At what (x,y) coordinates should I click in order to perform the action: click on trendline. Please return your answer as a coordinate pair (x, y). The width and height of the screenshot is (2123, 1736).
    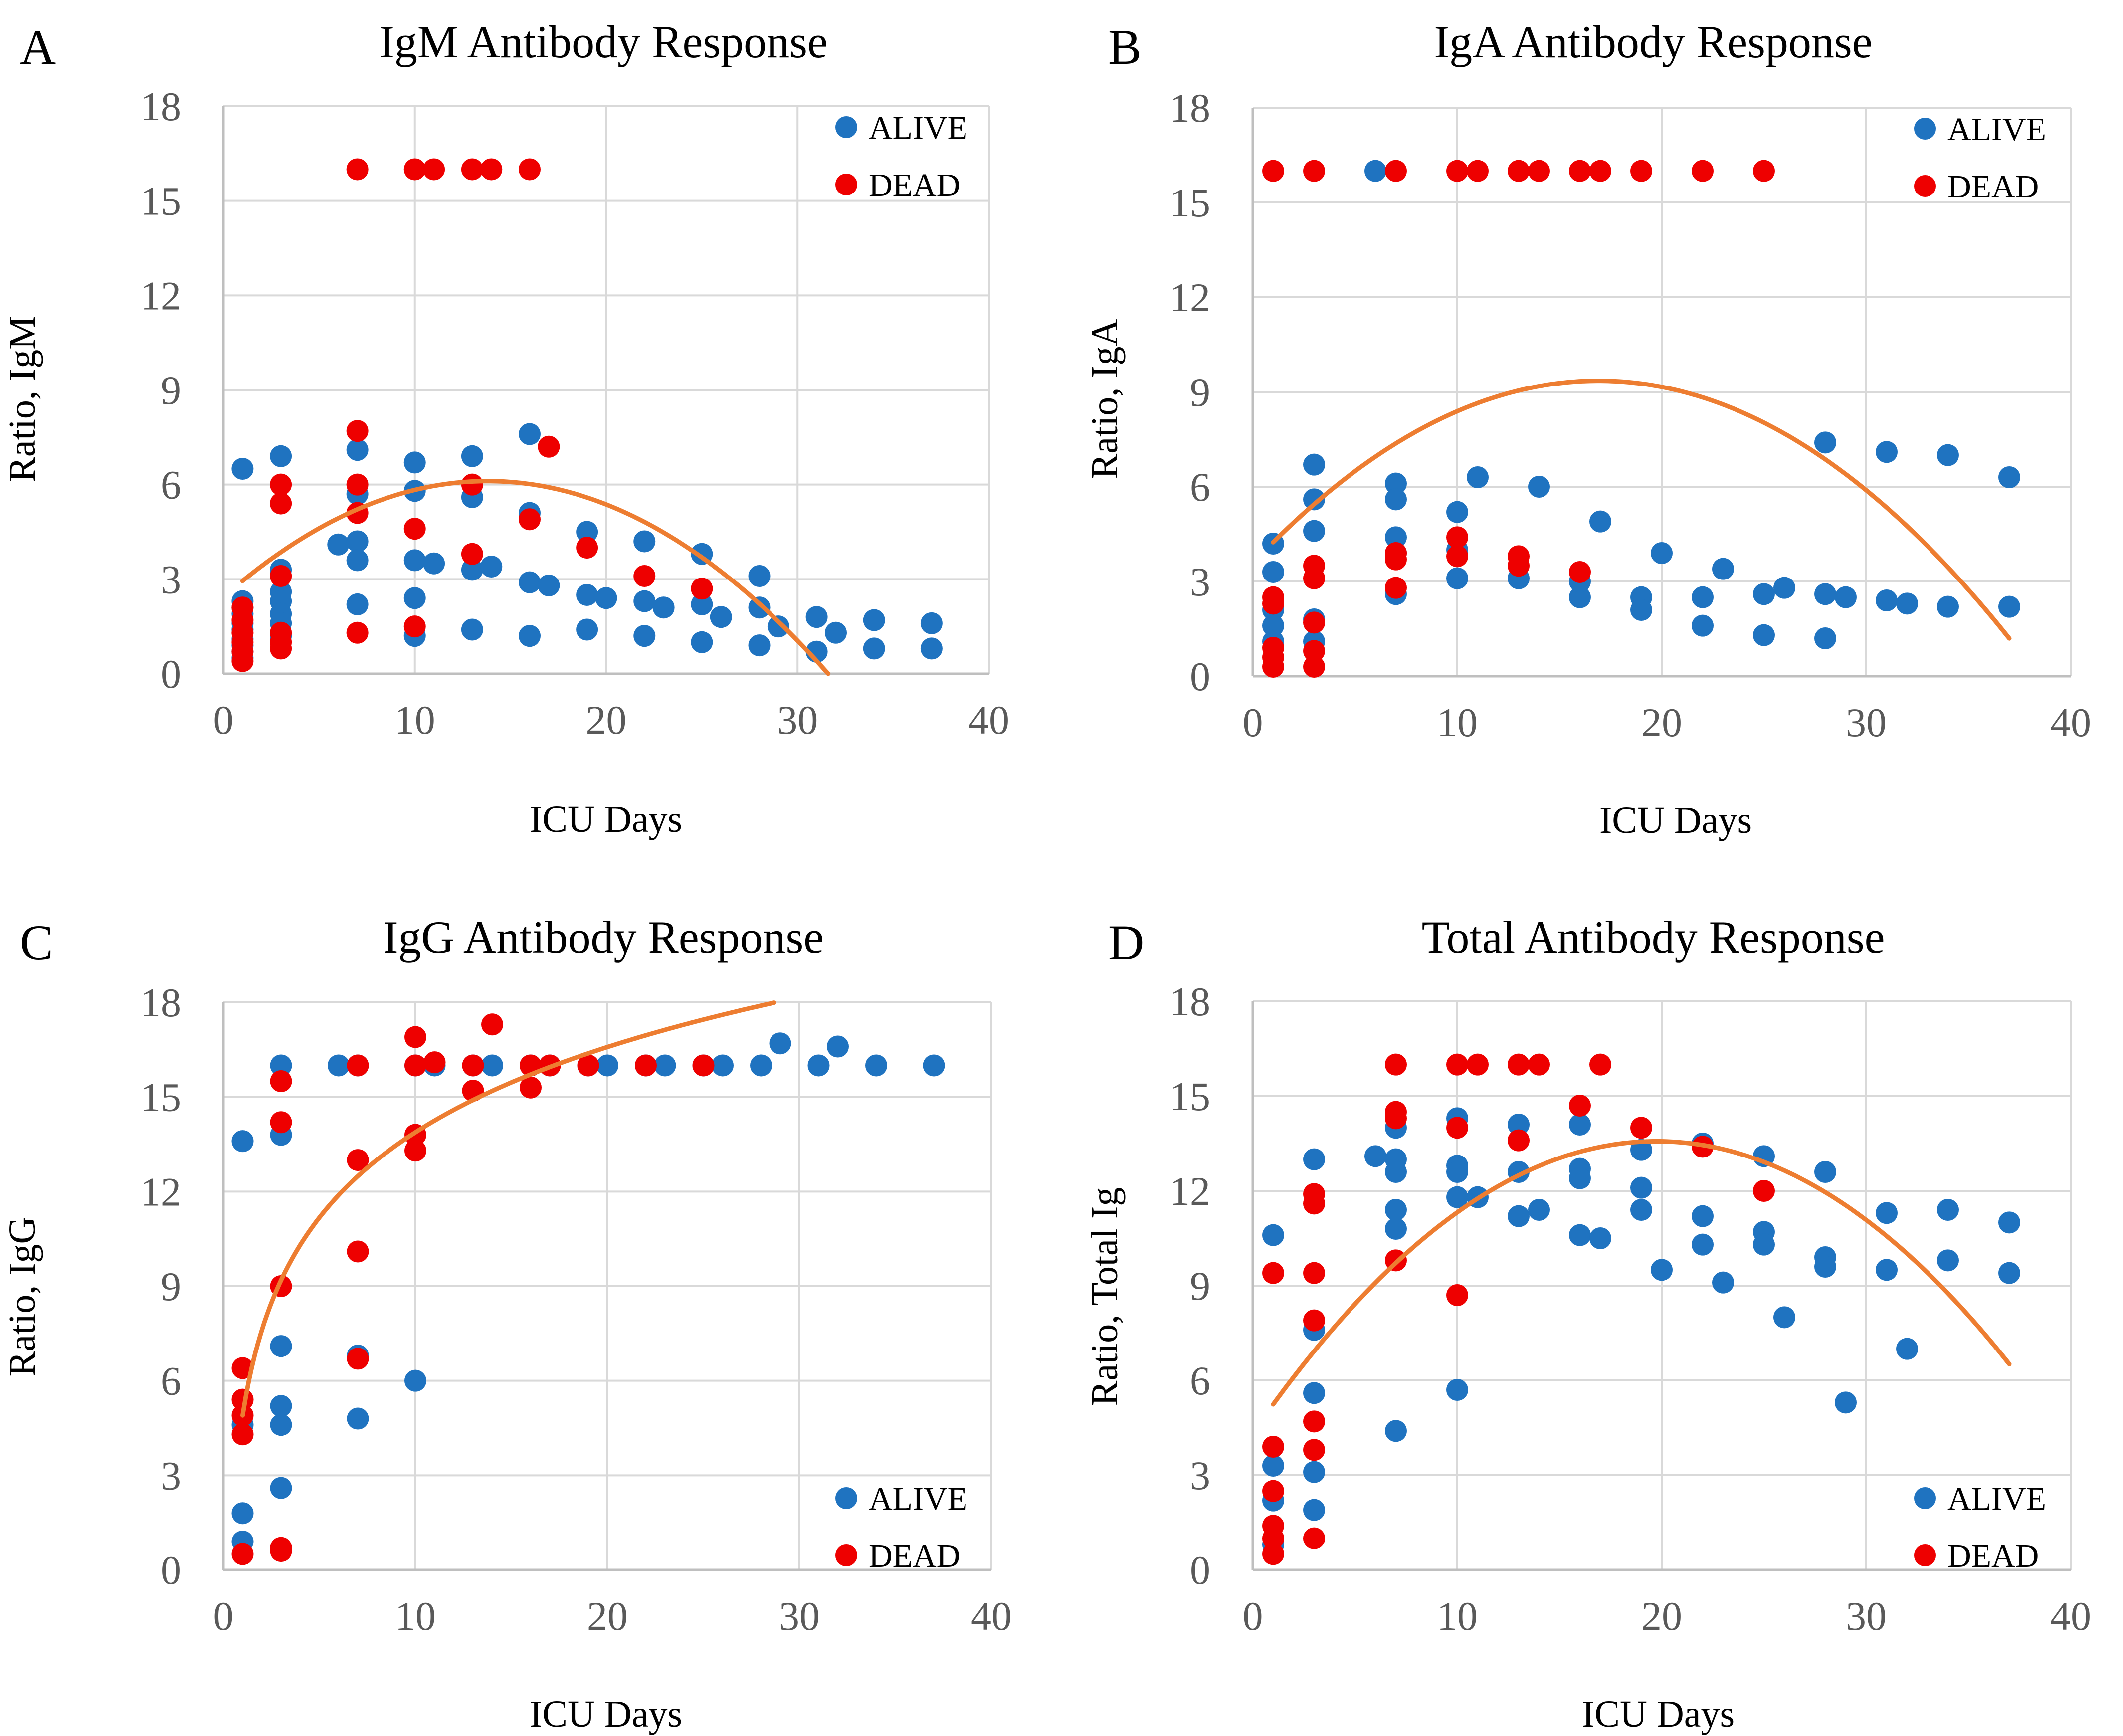
    Looking at the image, I should click on (535, 577).